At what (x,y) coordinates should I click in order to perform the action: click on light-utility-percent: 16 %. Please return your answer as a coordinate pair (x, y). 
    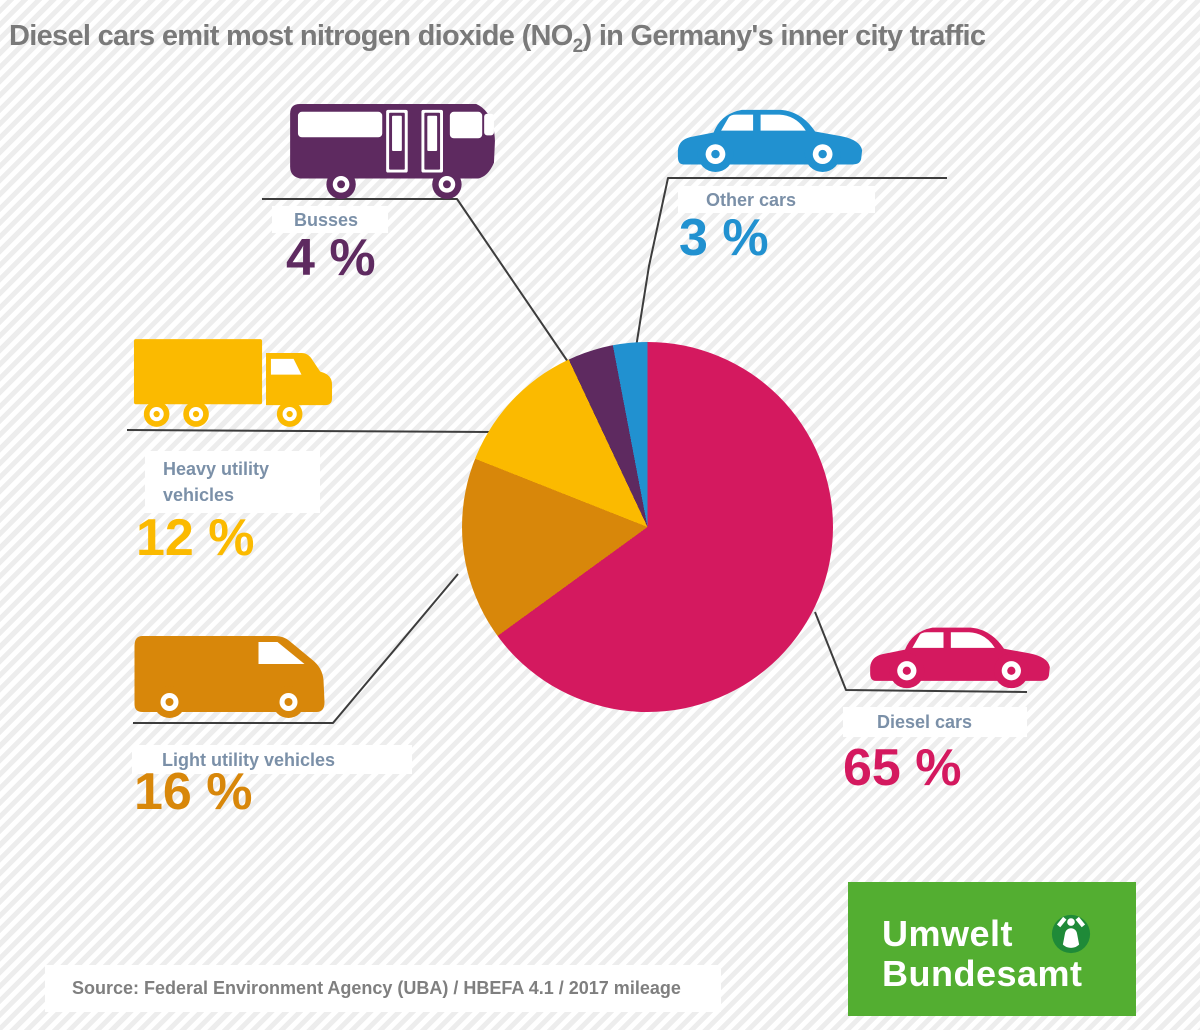
    Looking at the image, I should click on (193, 792).